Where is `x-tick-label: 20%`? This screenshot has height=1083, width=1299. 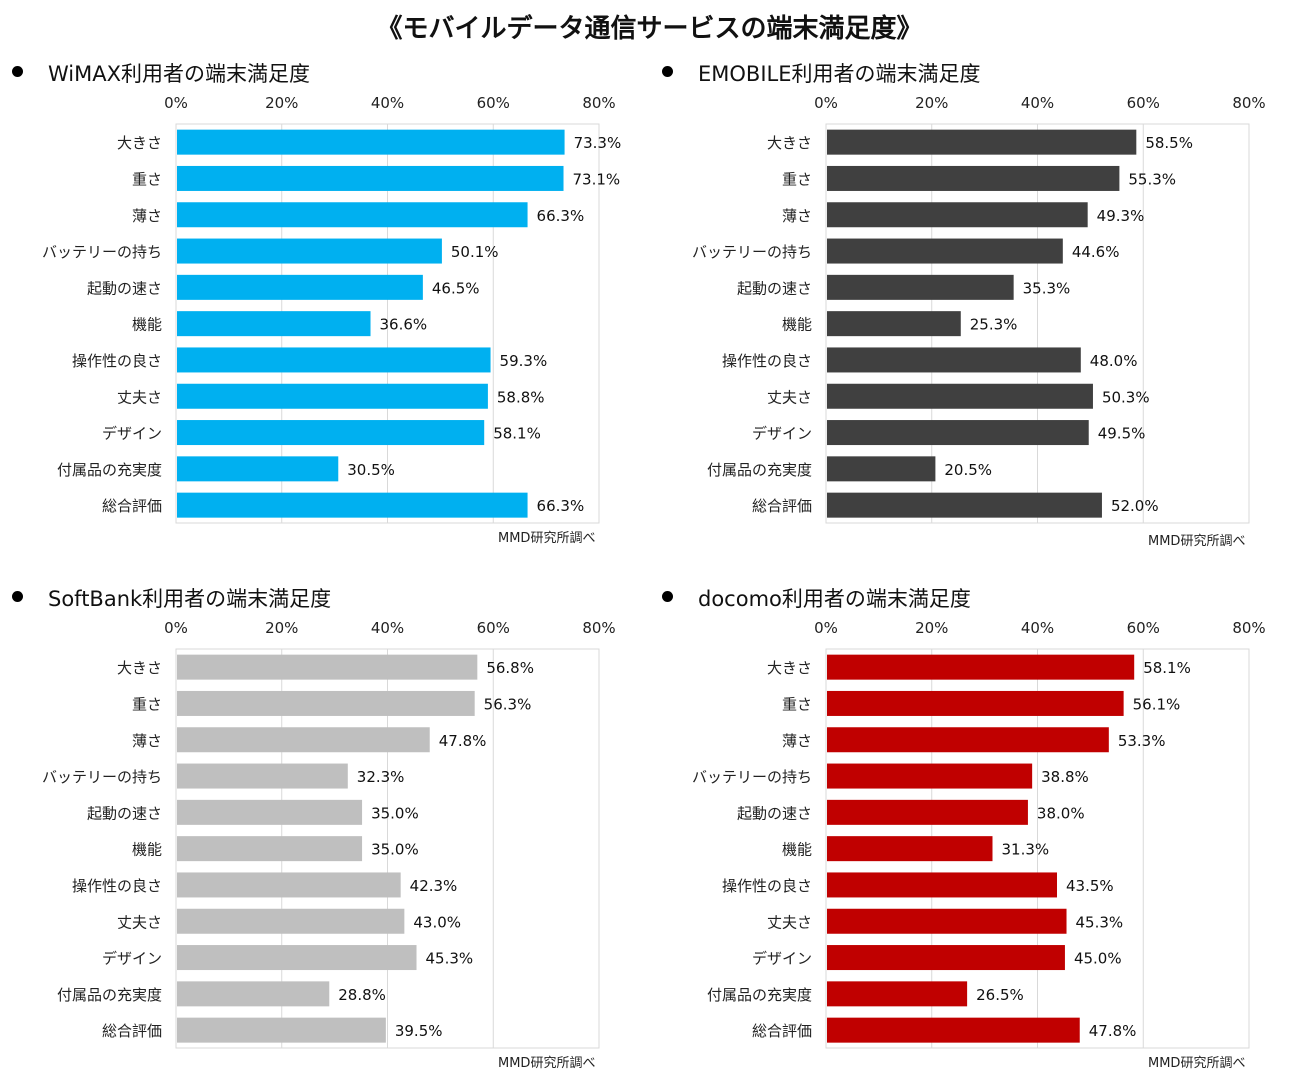 x-tick-label: 20% is located at coordinates (931, 103).